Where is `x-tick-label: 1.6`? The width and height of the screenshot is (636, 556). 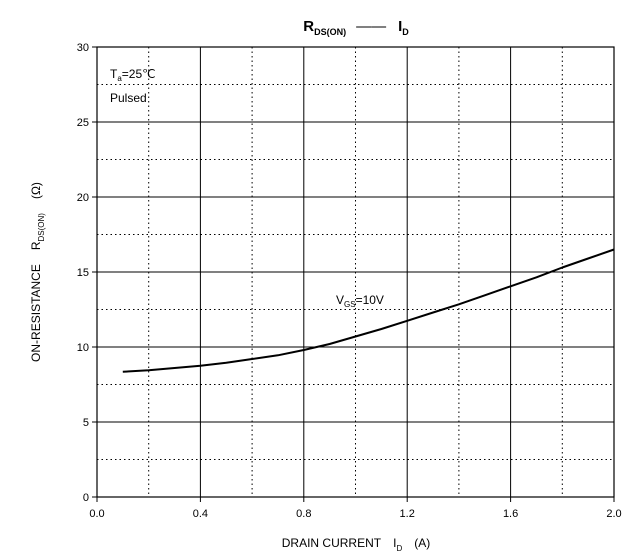
x-tick-label: 1.6 is located at coordinates (510, 514).